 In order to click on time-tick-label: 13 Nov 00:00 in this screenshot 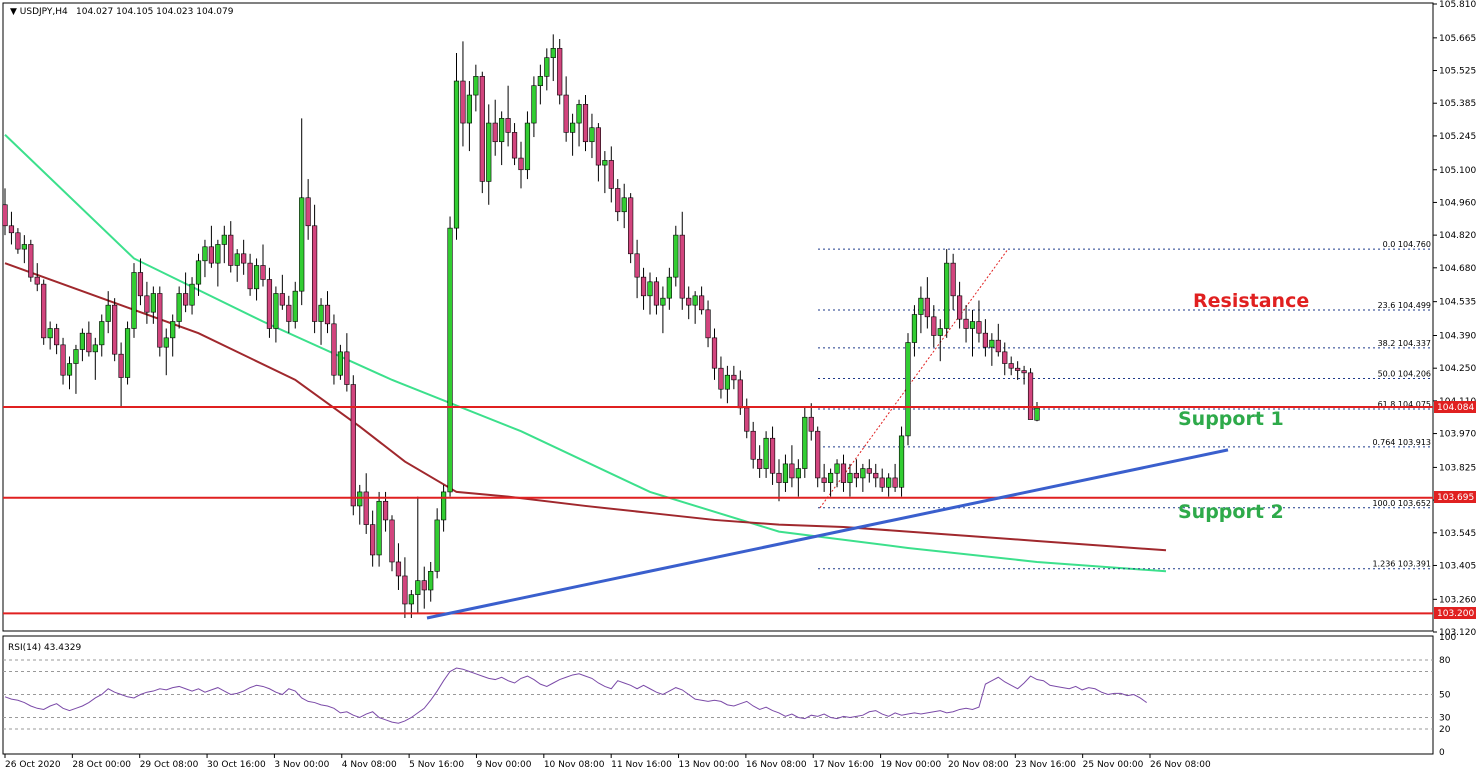, I will do `click(709, 765)`.